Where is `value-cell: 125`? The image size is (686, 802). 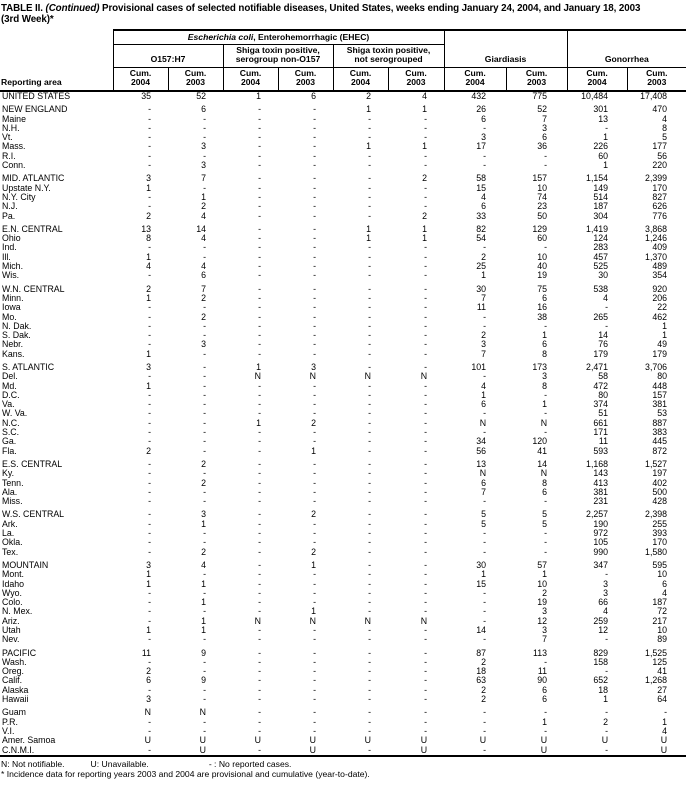 value-cell: 125 is located at coordinates (660, 661).